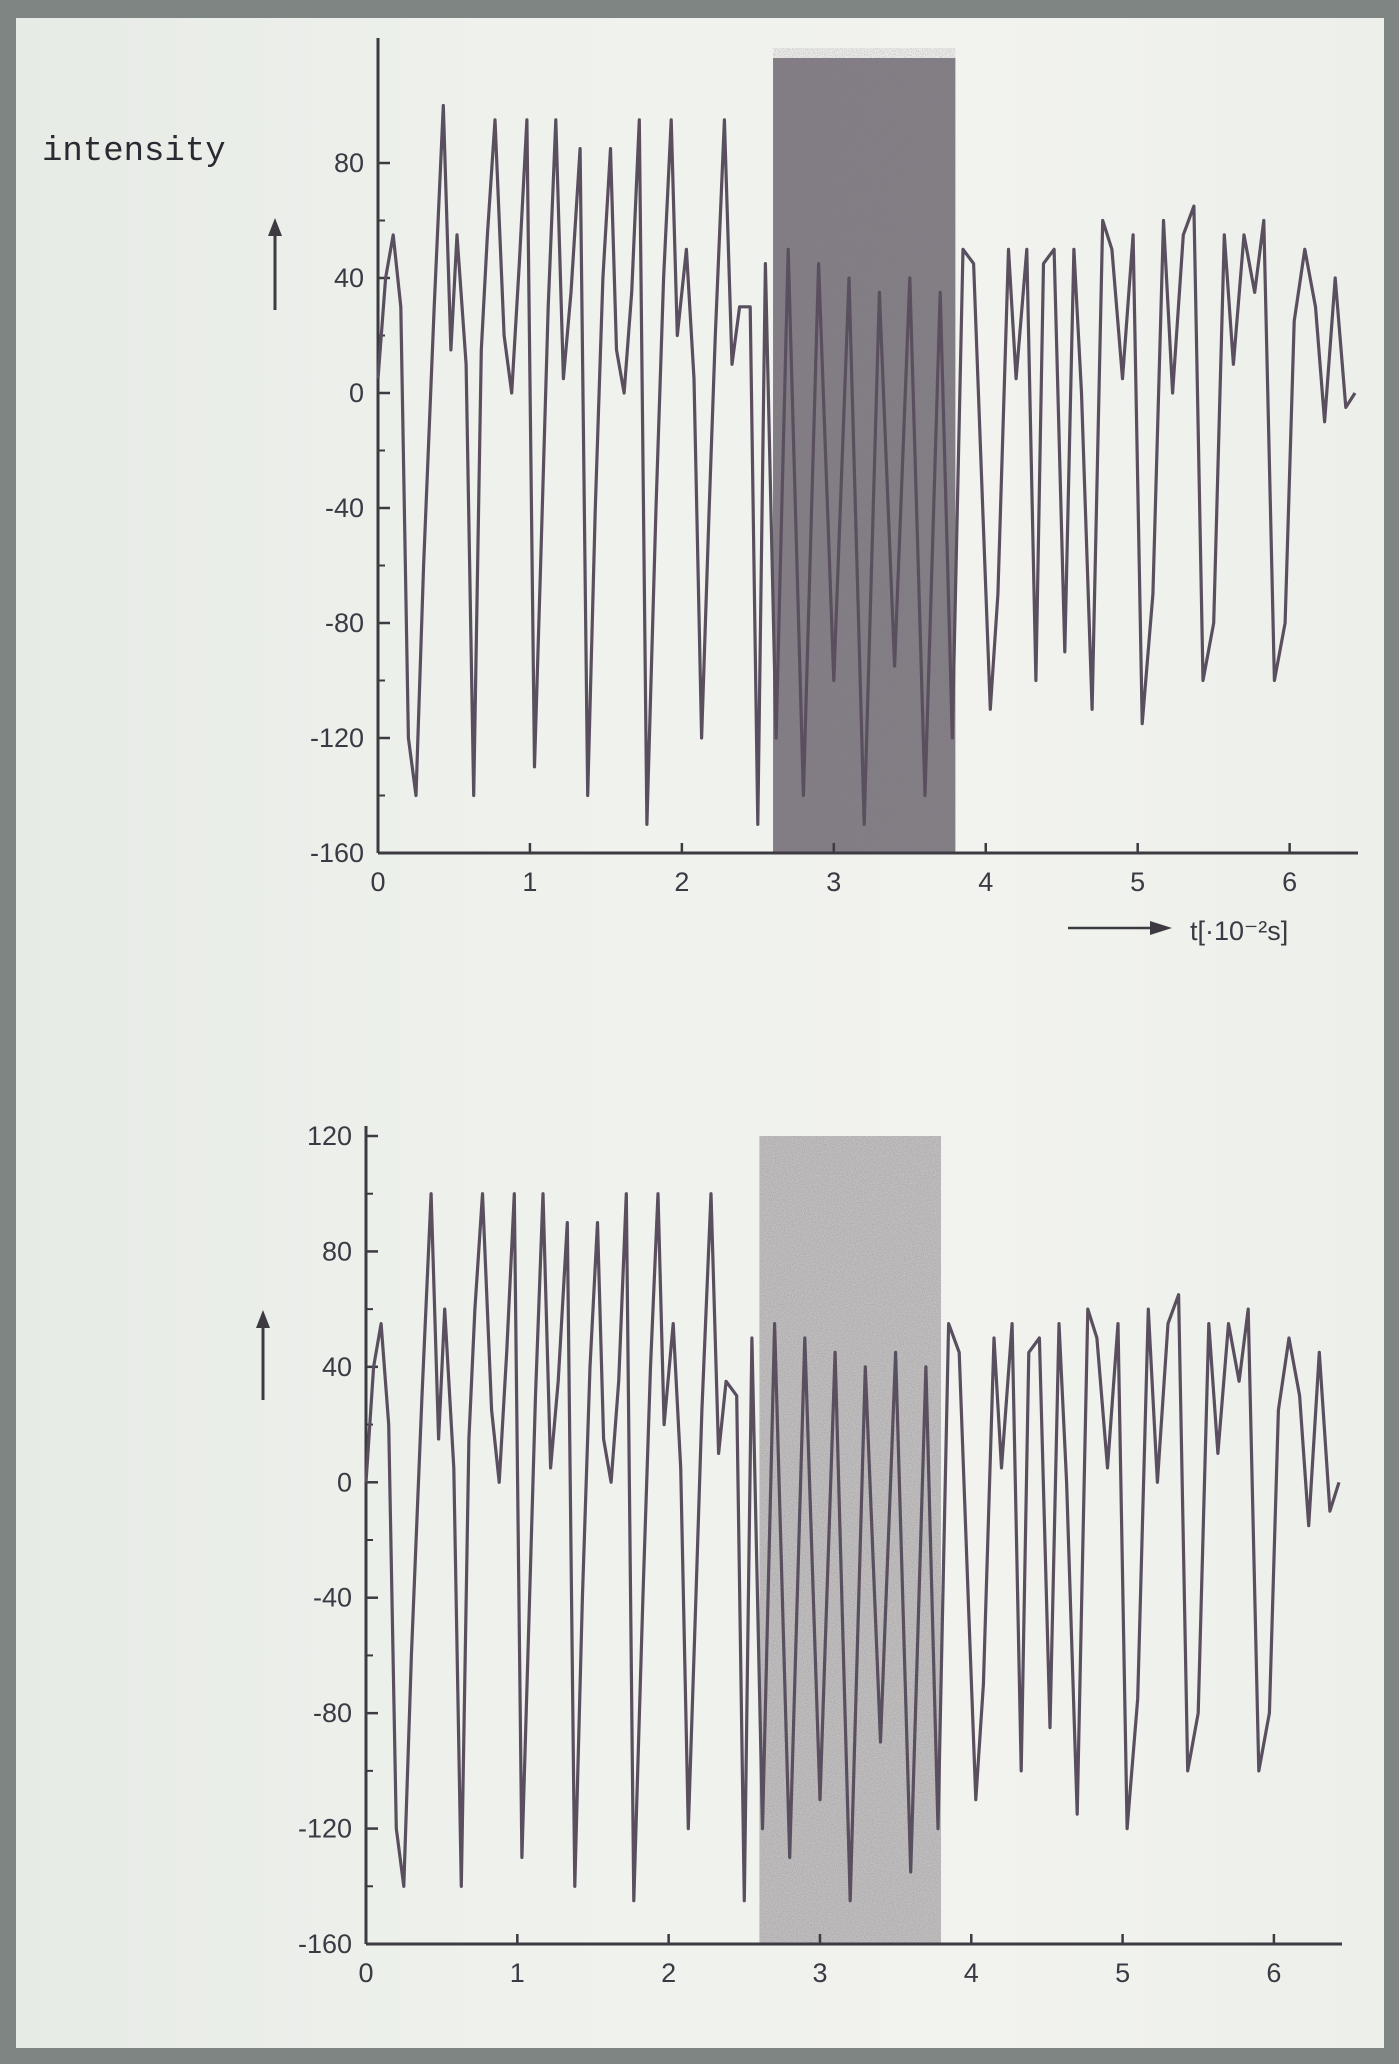  What do you see at coordinates (864, 450) in the screenshot?
I see `shaded-region-grain` at bounding box center [864, 450].